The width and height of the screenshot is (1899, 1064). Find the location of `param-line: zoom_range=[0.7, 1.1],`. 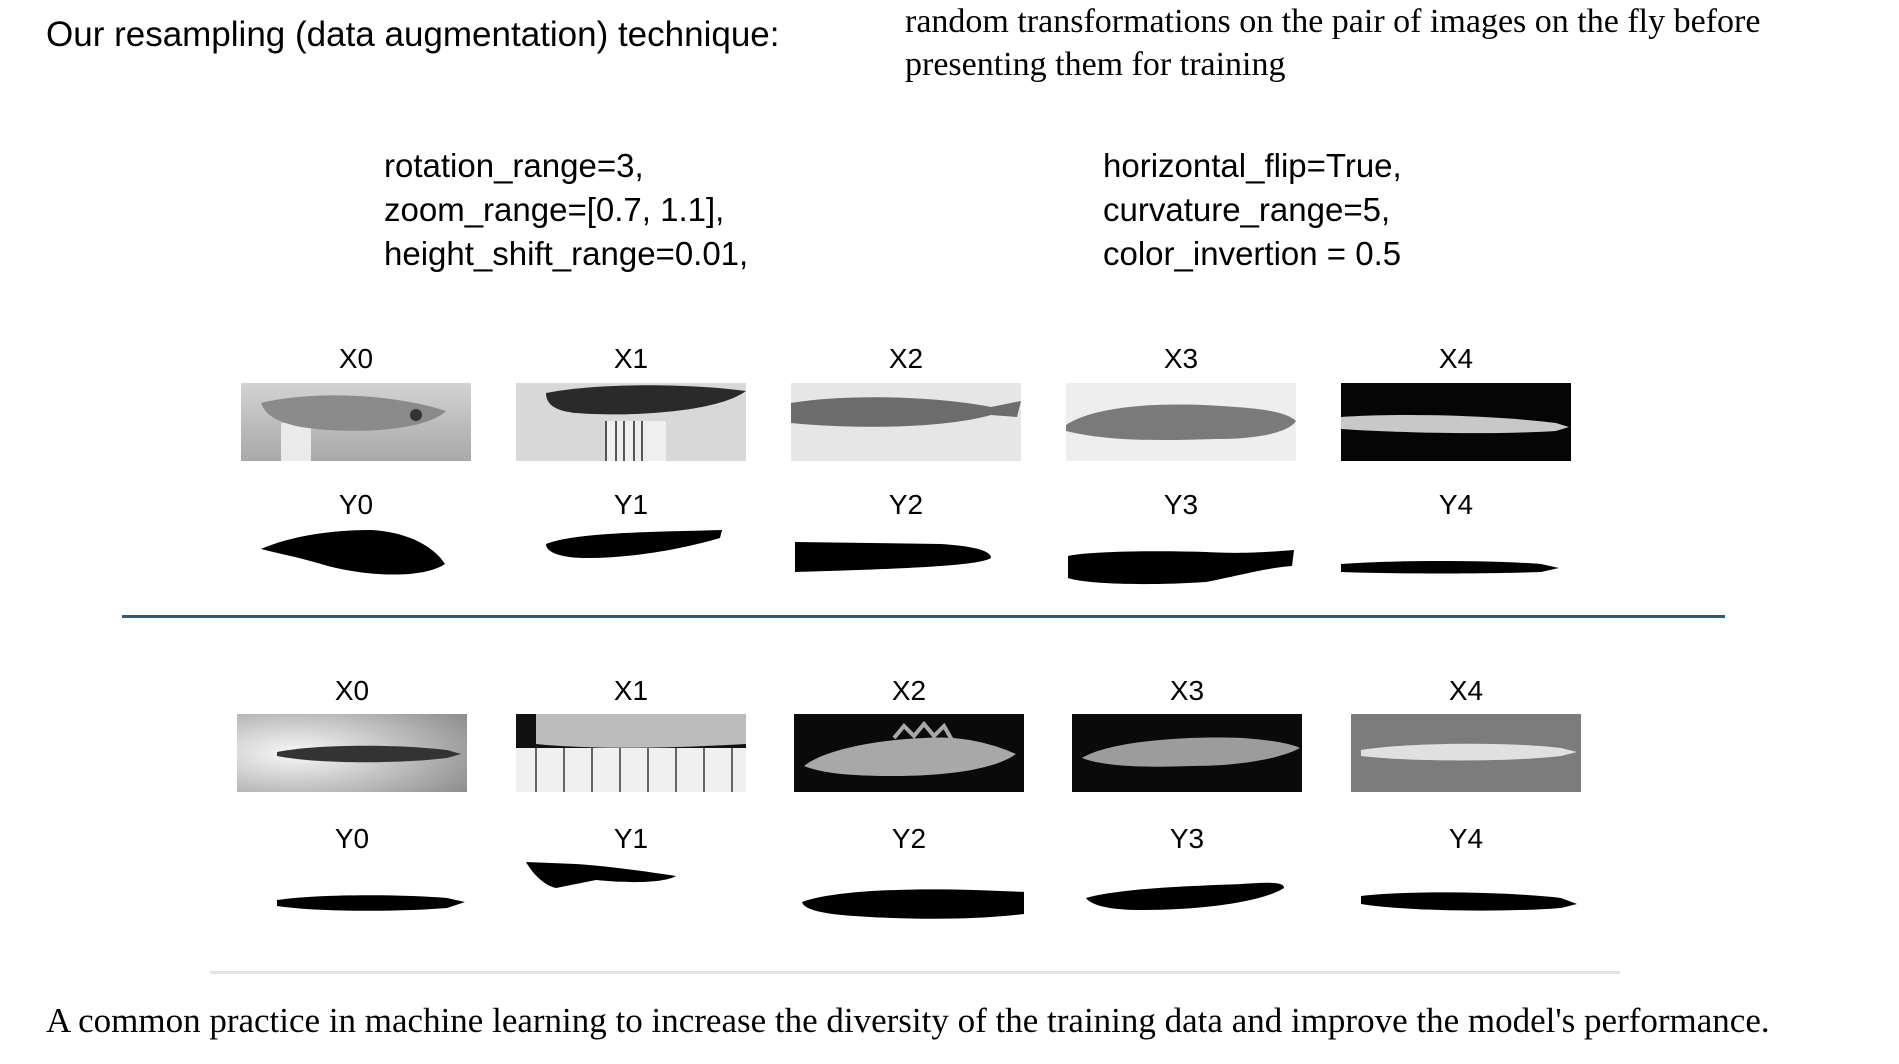

param-line: zoom_range=[0.7, 1.1], is located at coordinates (554, 209).